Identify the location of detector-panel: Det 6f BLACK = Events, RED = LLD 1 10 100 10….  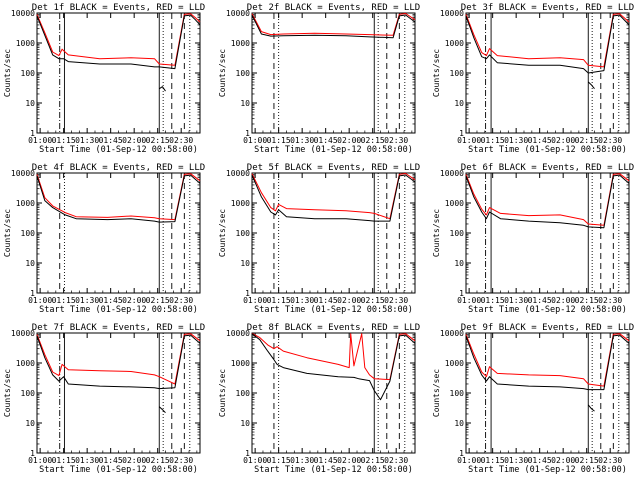
(533, 239).